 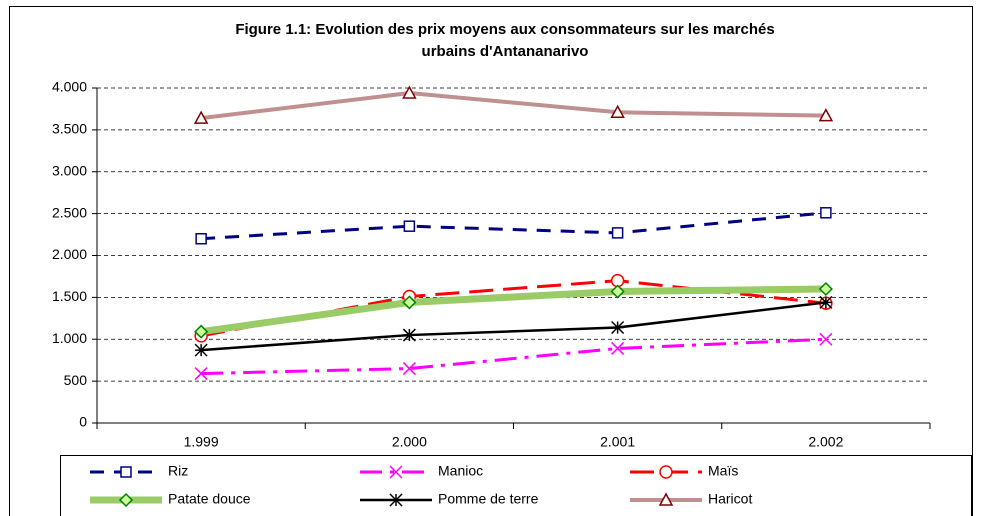 What do you see at coordinates (201, 442) in the screenshot?
I see `x-tick-label: 1.999` at bounding box center [201, 442].